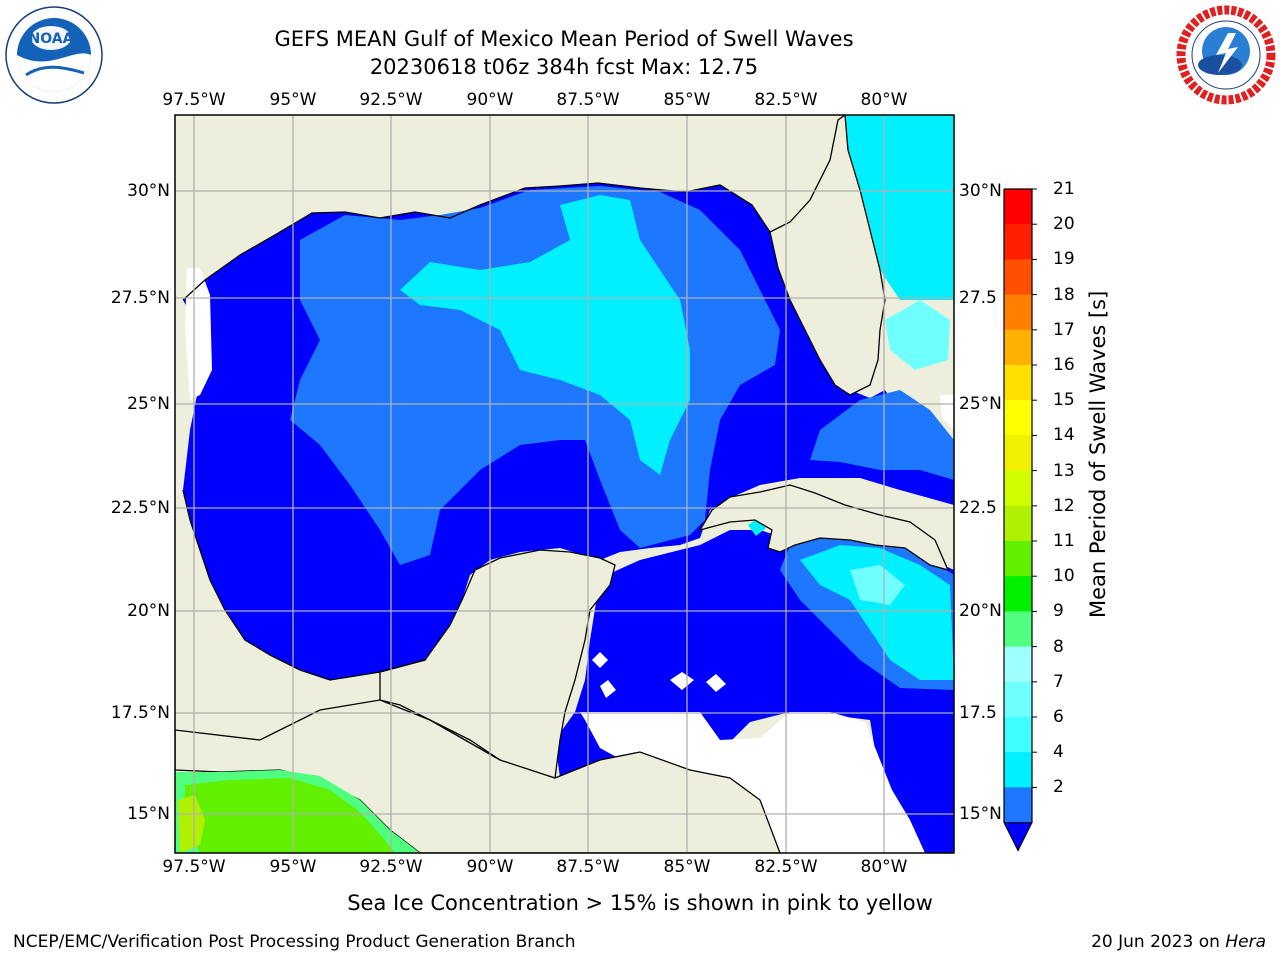 The height and width of the screenshot is (960, 1280). Describe the element at coordinates (194, 100) in the screenshot. I see `lon-label-top: 97.5°W` at that location.